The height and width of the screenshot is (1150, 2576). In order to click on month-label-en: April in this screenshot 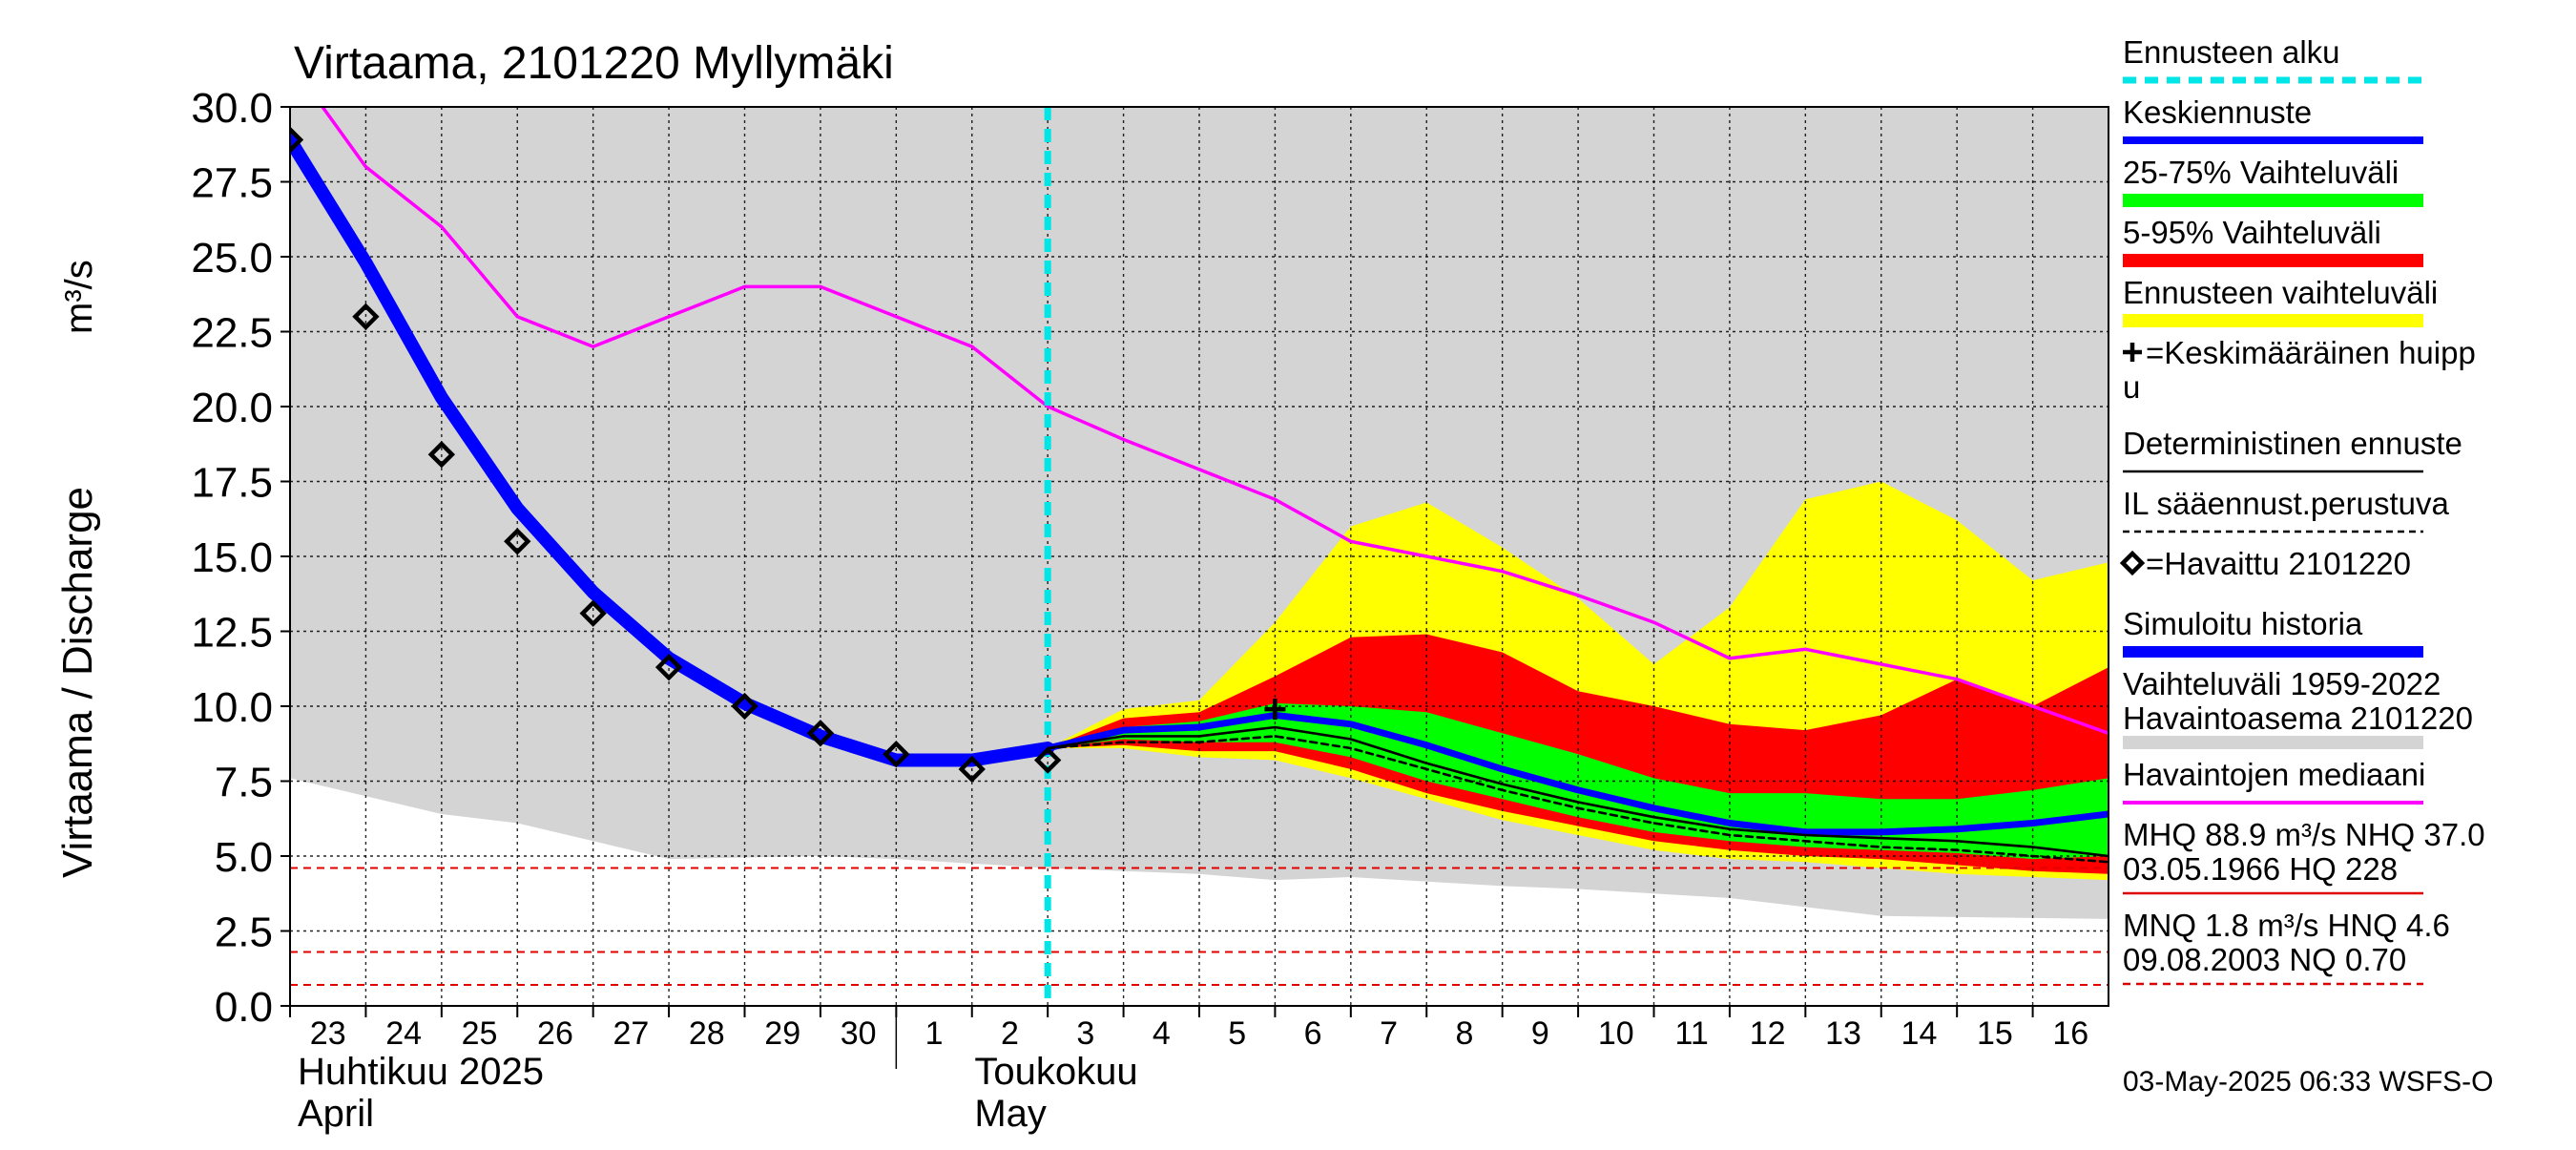, I will do `click(336, 1114)`.